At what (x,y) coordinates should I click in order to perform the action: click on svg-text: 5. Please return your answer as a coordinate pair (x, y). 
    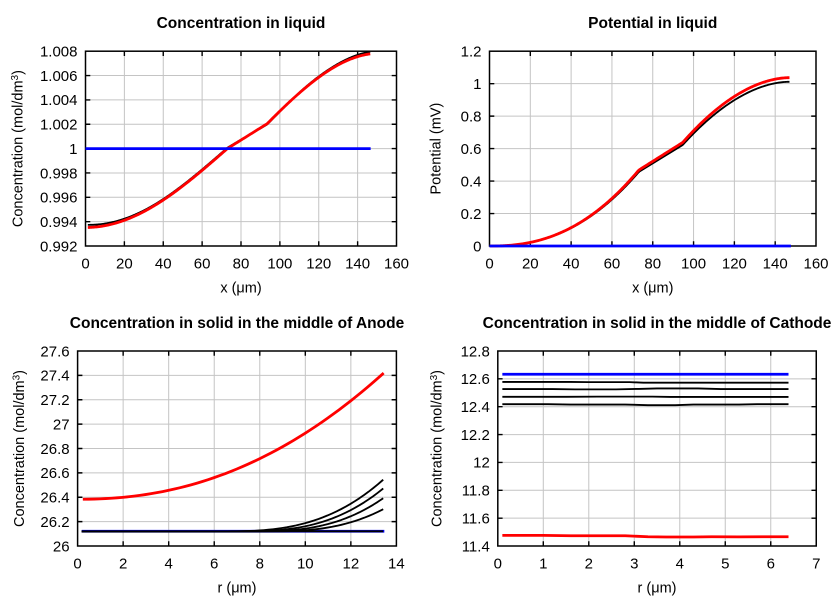
    Looking at the image, I should click on (725, 564).